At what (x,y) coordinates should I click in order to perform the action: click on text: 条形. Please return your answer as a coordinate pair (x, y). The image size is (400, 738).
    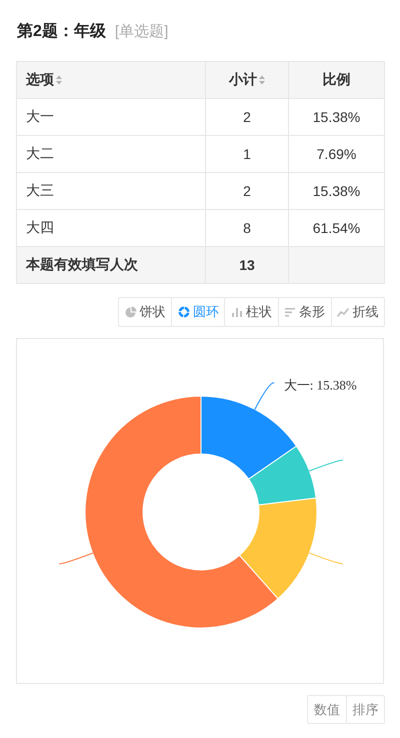
    Looking at the image, I should click on (312, 312).